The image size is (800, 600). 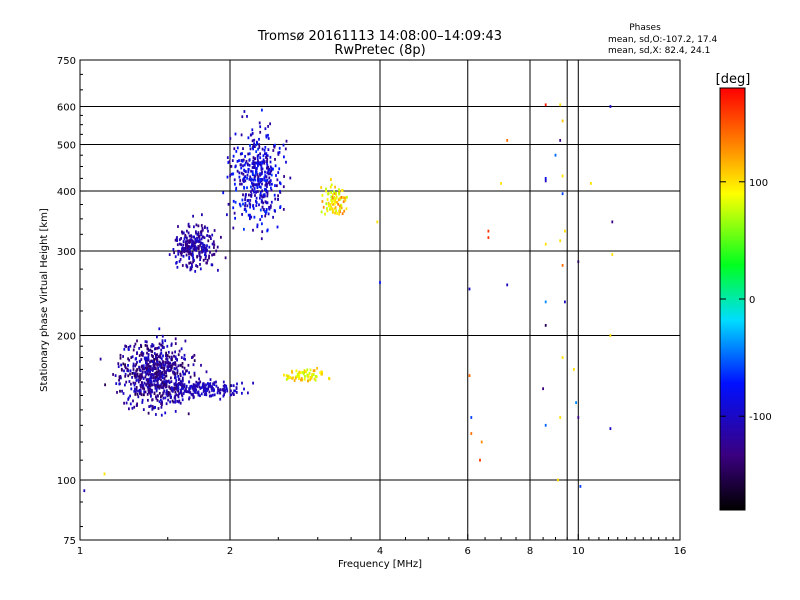 What do you see at coordinates (530, 551) in the screenshot?
I see `x-tick-label: 8` at bounding box center [530, 551].